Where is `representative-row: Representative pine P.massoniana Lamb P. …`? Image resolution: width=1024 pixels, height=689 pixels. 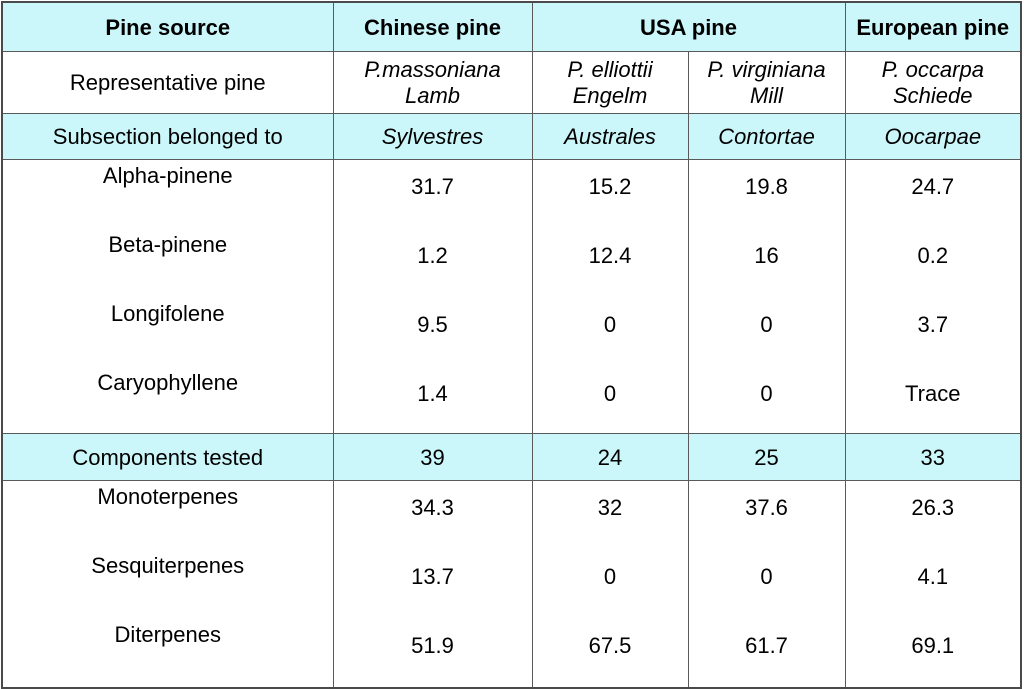
representative-row: Representative pine P.massoniana Lamb P. … is located at coordinates (511, 82).